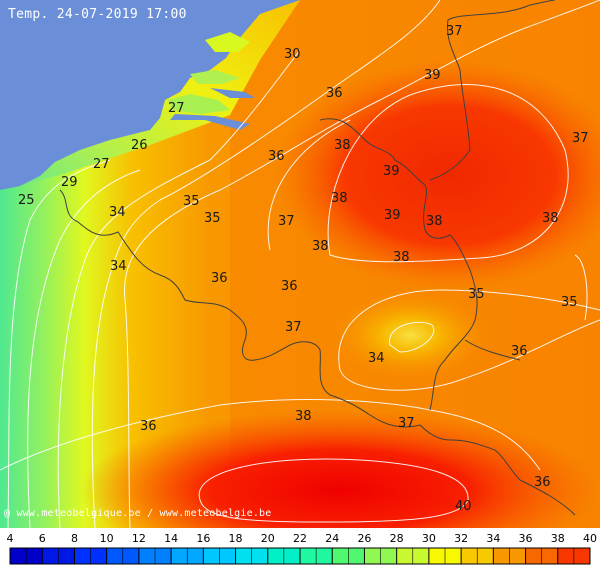  I want to click on legend-tick-label: 10, so click(107, 538).